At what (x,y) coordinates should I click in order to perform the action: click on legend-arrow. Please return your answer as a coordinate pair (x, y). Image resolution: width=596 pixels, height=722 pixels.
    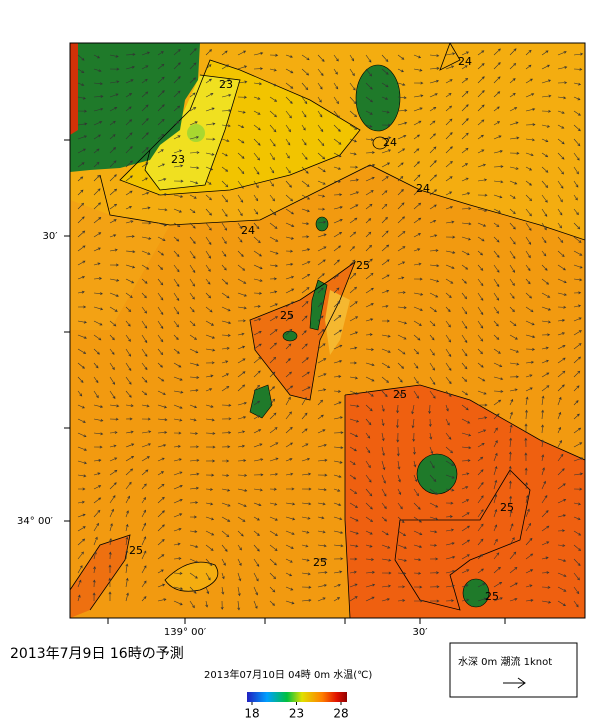
    Looking at the image, I should click on (514, 683).